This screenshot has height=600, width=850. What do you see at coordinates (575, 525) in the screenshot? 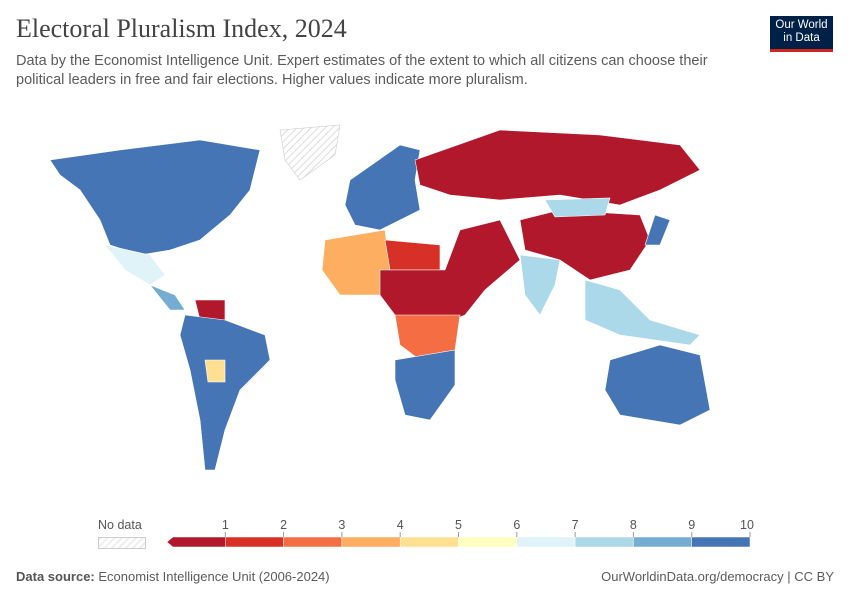
I see `legend-tick-label: 7` at bounding box center [575, 525].